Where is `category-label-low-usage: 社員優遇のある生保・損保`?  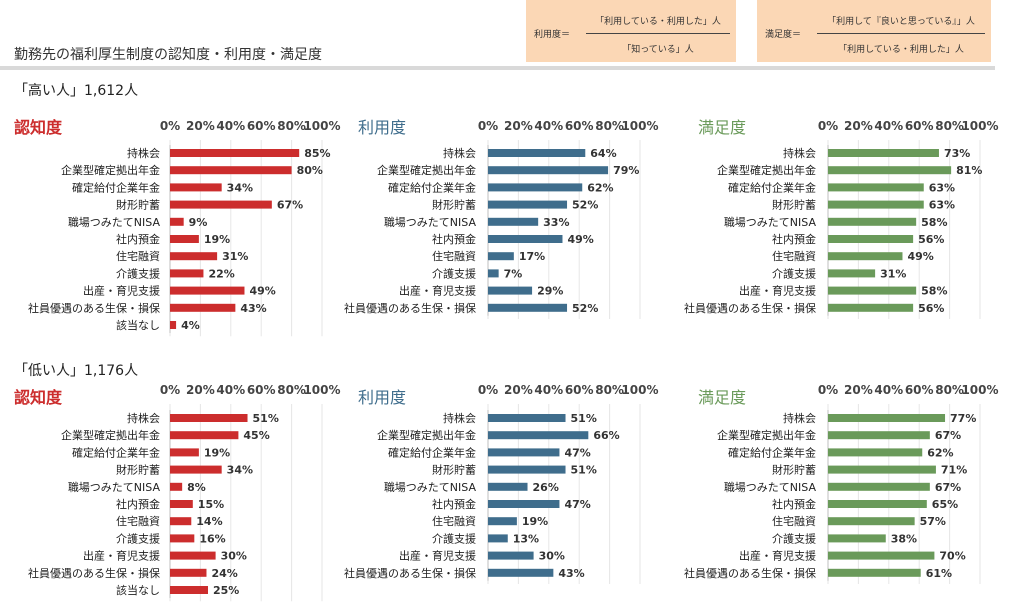 category-label-low-usage: 社員優遇のある生保・損保 is located at coordinates (410, 573).